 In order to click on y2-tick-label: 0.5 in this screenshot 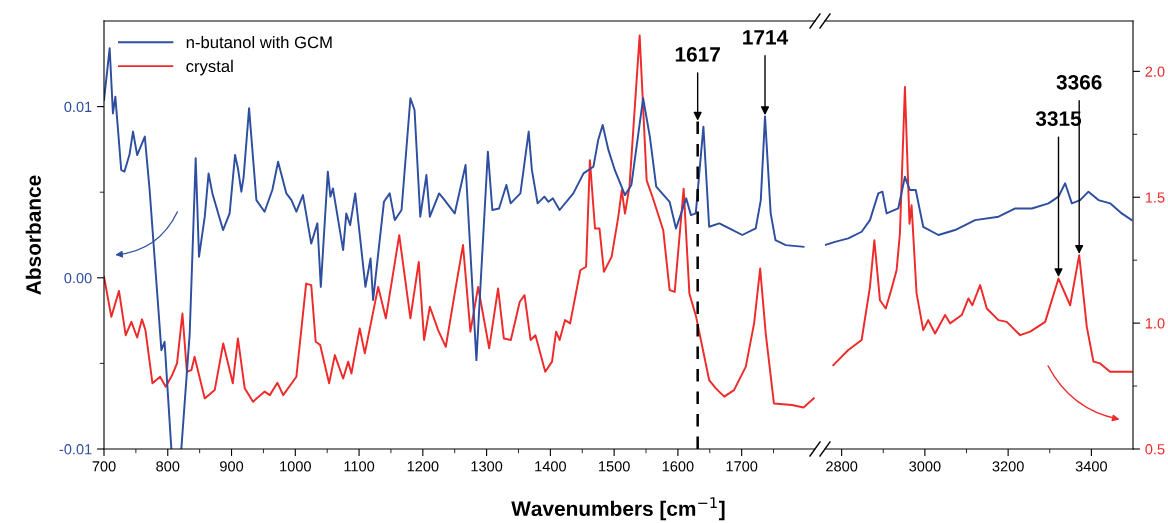, I will do `click(1155, 449)`.